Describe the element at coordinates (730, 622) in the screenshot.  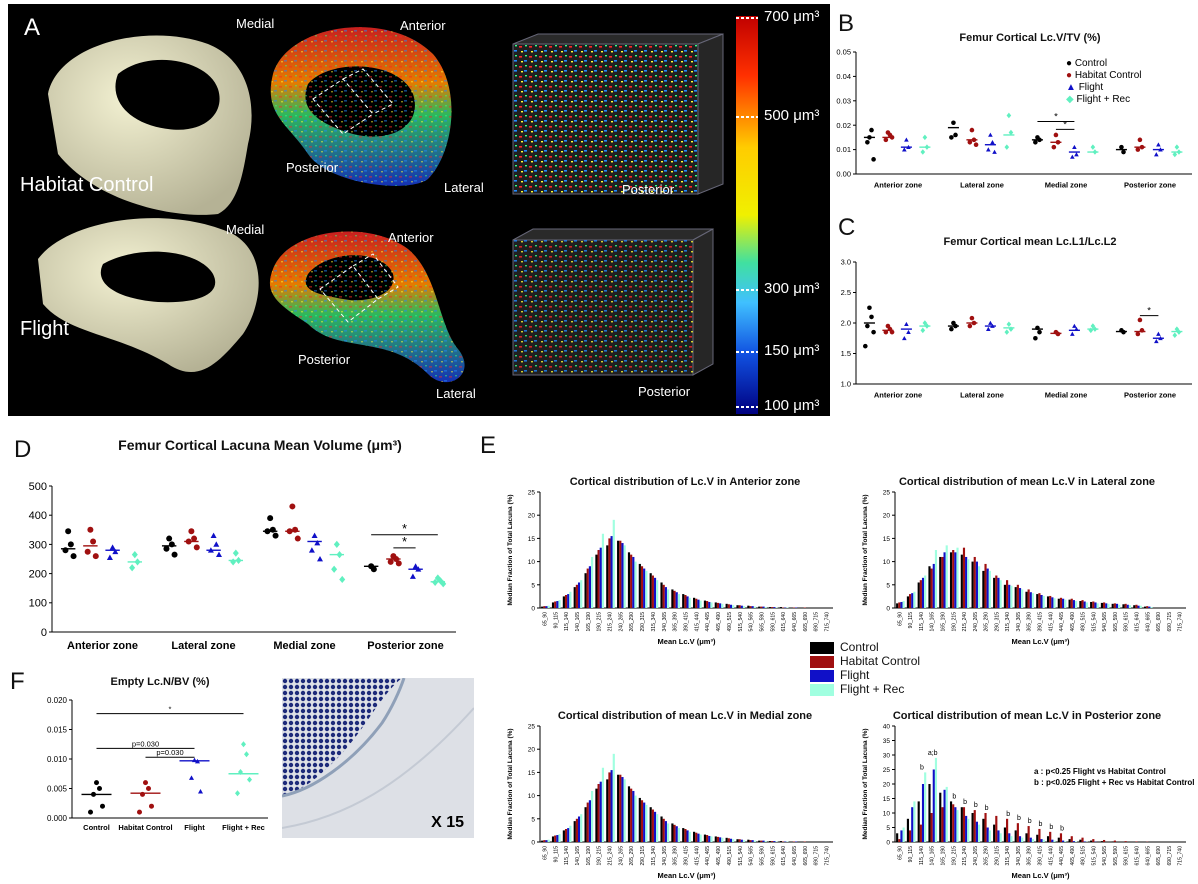
I see `x-tick-label: 490_515` at that location.